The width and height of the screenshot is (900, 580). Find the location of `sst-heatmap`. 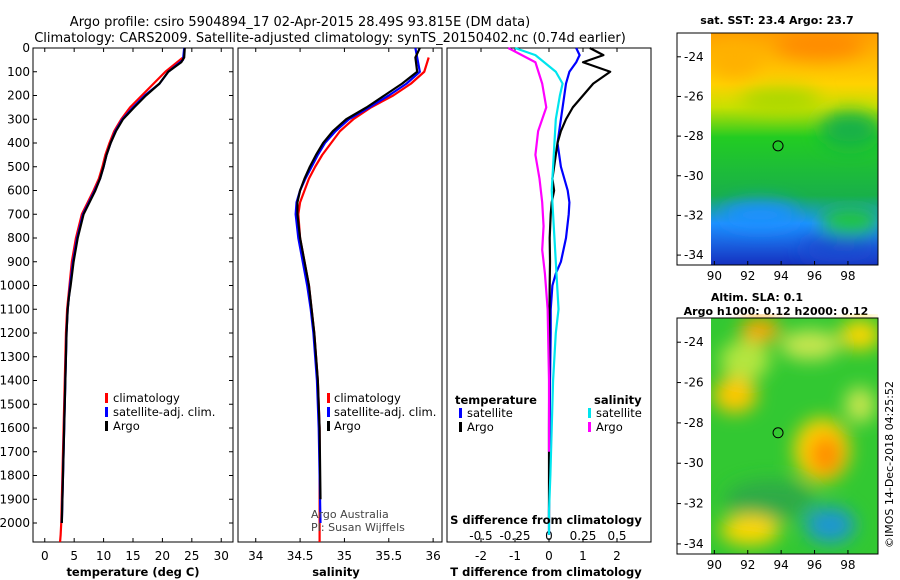

sst-heatmap is located at coordinates (794, 149).